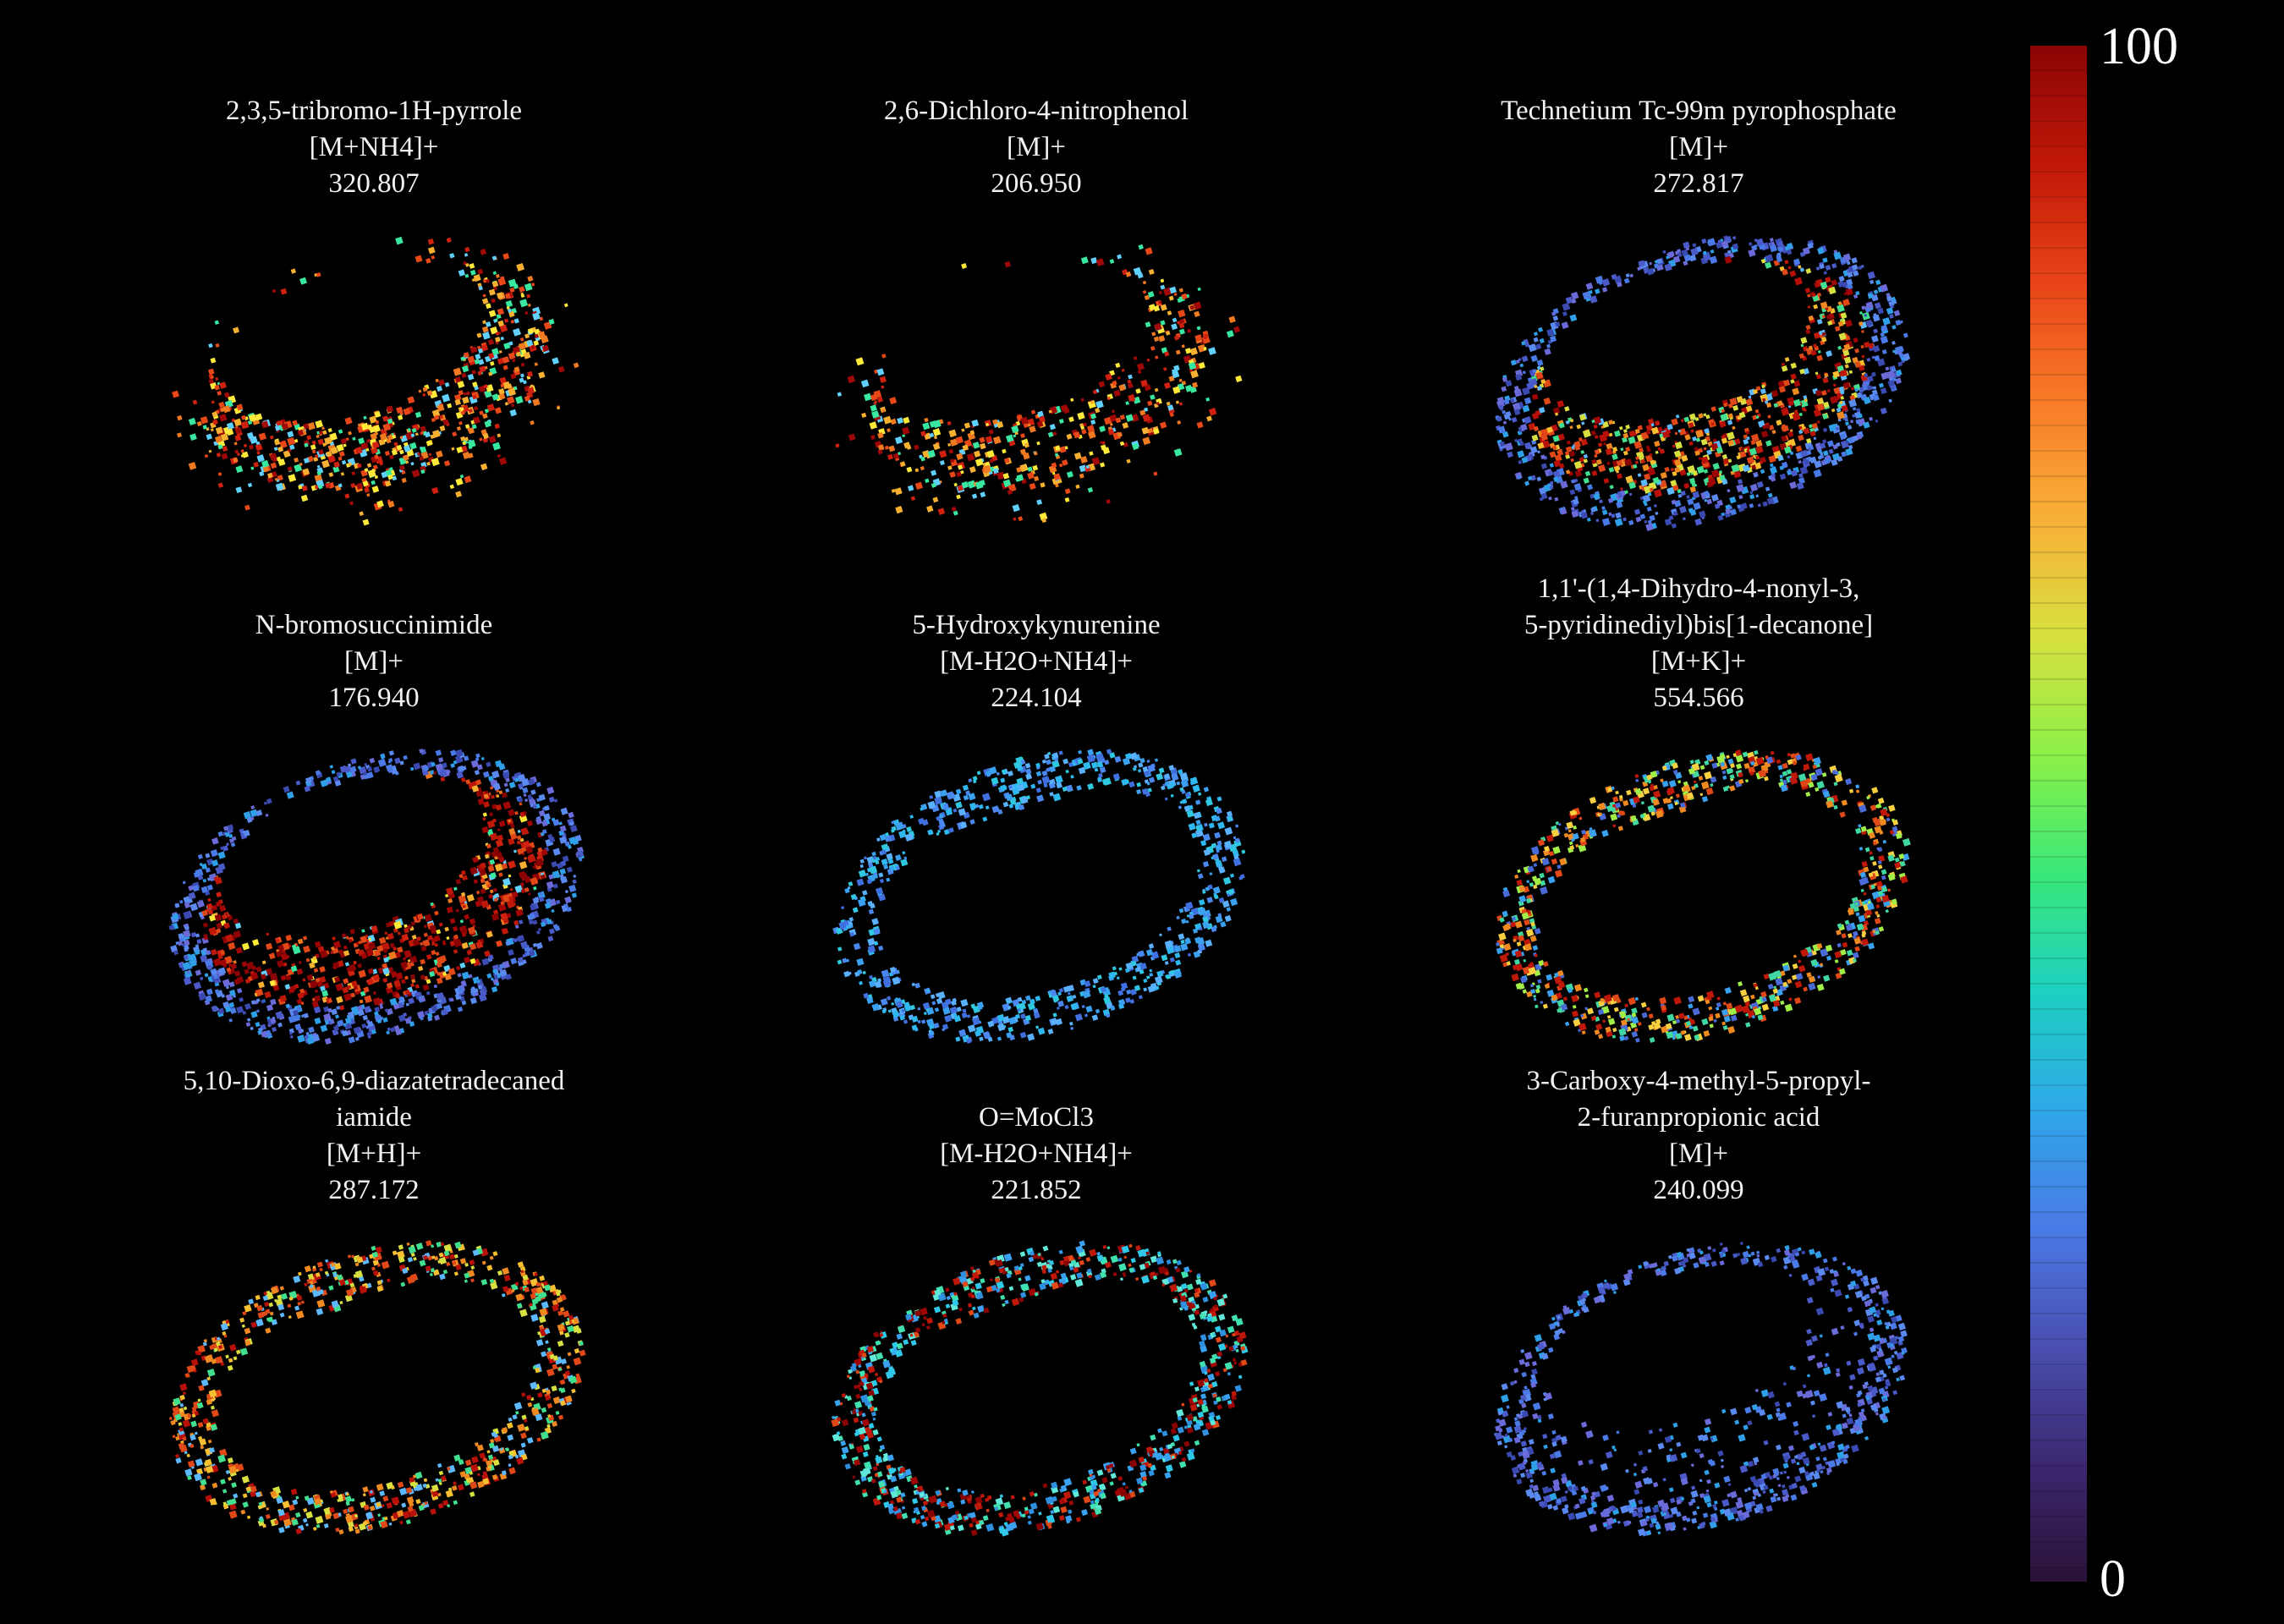  I want to click on caption-line: N-bromosuccinimide, so click(374, 625).